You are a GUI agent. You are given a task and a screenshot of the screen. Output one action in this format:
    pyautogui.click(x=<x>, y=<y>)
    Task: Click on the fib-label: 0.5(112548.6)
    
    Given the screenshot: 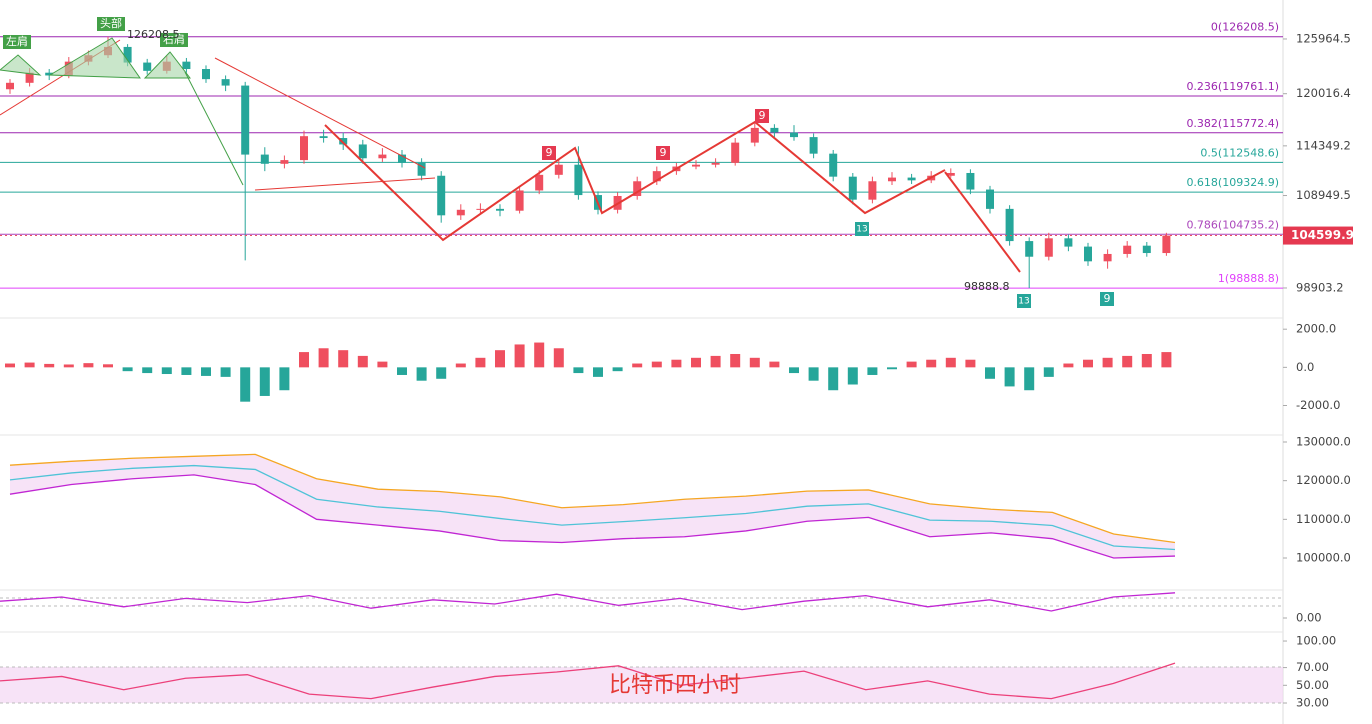 What is the action you would take?
    pyautogui.click(x=1239, y=152)
    